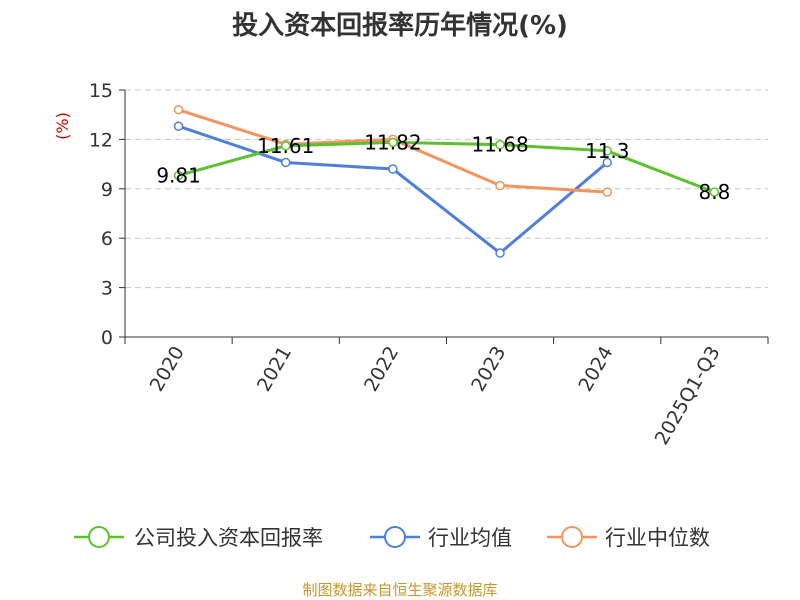 This screenshot has height=600, width=800. I want to click on y-tick-label: 6, so click(107, 239).